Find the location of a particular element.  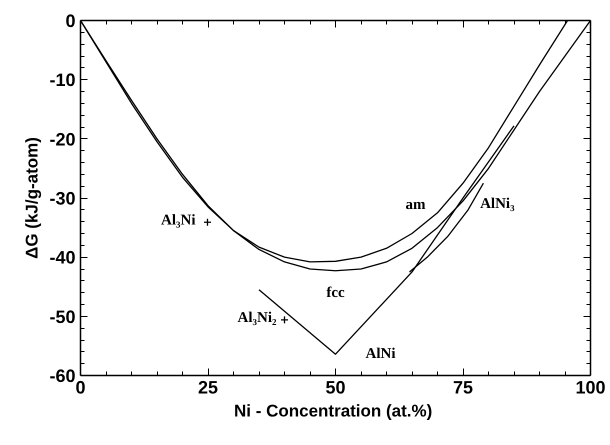

y-tick-label: -40 is located at coordinates (62, 258).